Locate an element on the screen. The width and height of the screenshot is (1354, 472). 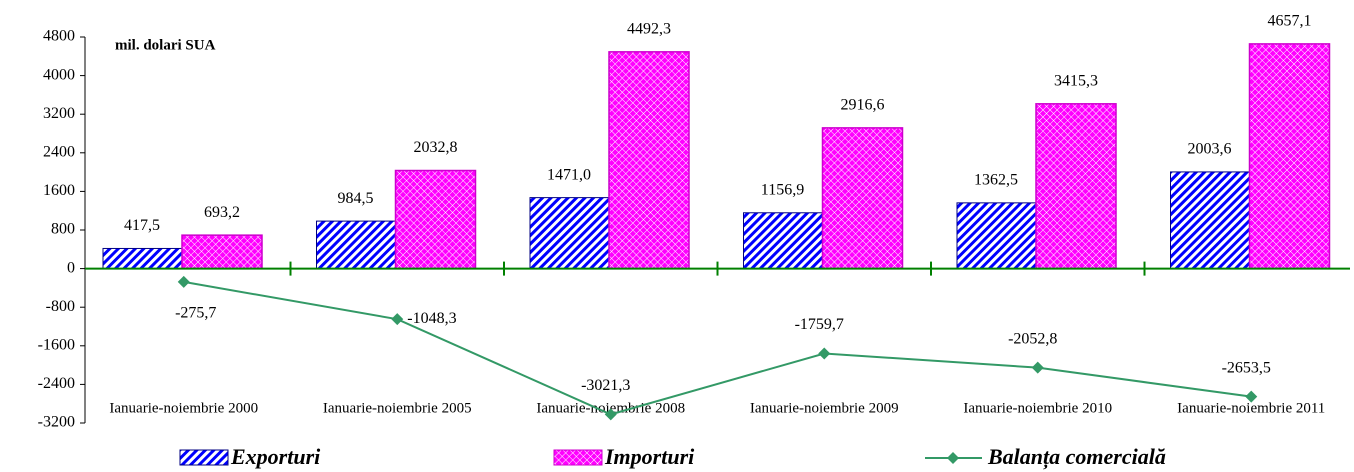
legend-label: Balanța comercială is located at coordinates (1076, 457).